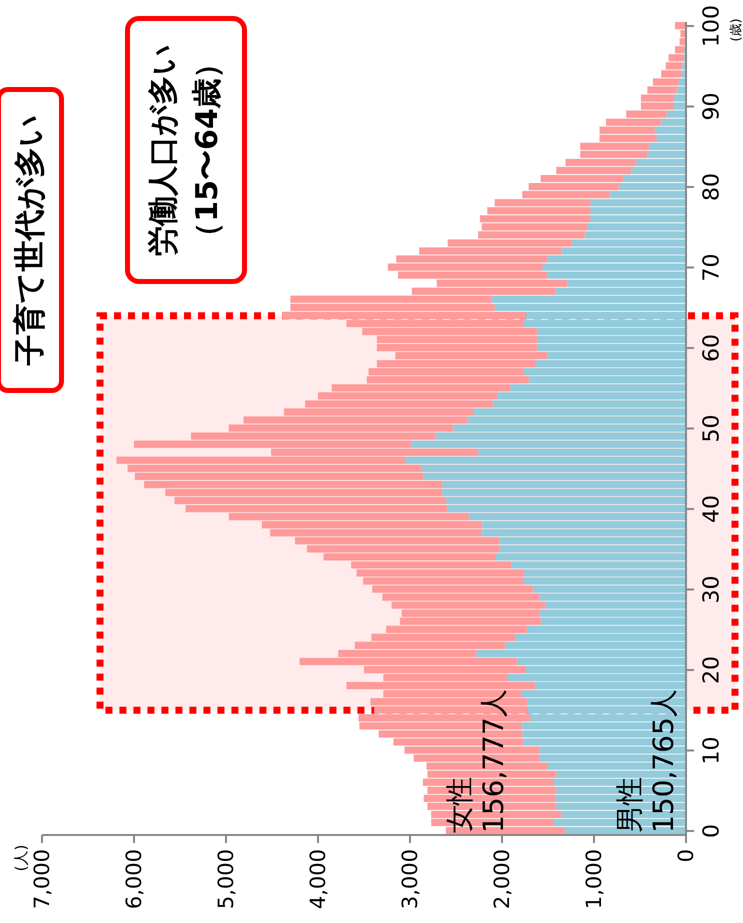 Image resolution: width=743 pixels, height=923 pixels. What do you see at coordinates (32, 240) in the screenshot?
I see `annotation: 子育て世代が多い` at bounding box center [32, 240].